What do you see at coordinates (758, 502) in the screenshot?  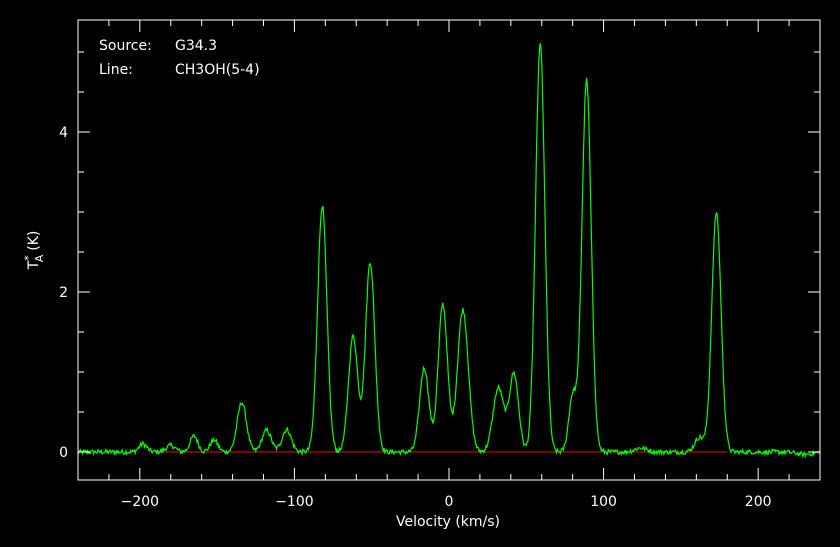 I see `x-tick-label: 200` at bounding box center [758, 502].